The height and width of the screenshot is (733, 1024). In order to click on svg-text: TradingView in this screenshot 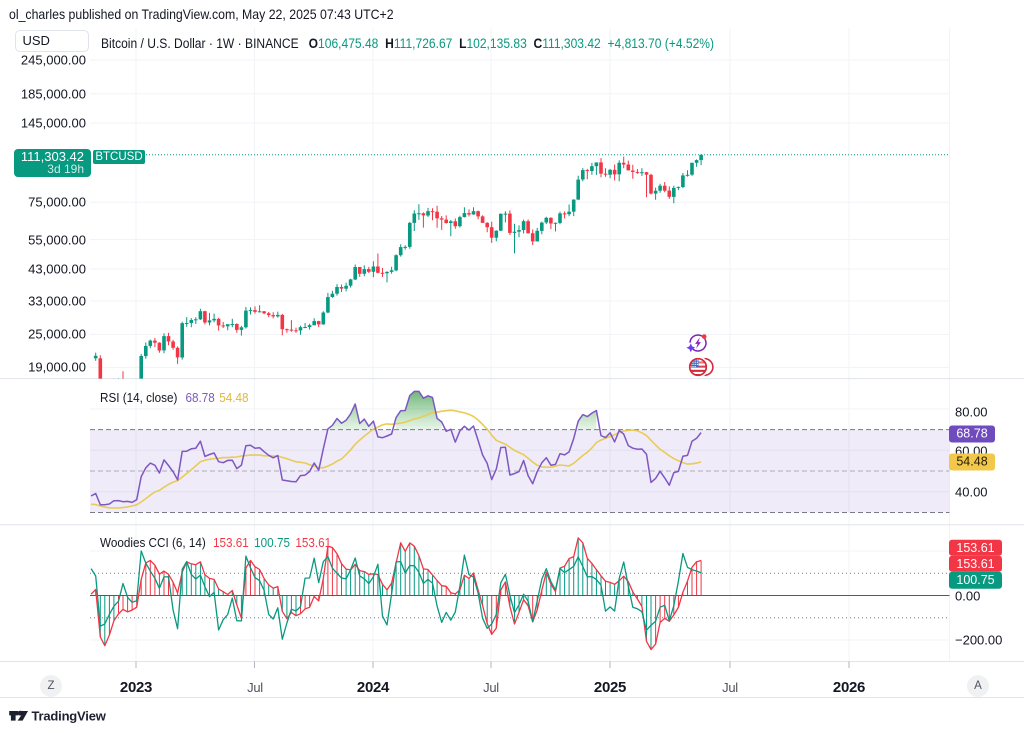, I will do `click(69, 716)`.